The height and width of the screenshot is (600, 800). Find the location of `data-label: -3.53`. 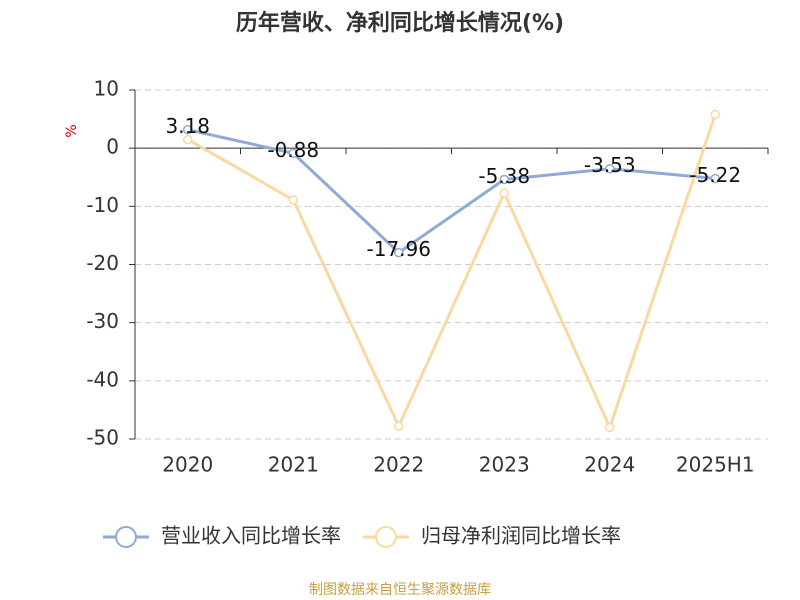

data-label: -3.53 is located at coordinates (610, 165).